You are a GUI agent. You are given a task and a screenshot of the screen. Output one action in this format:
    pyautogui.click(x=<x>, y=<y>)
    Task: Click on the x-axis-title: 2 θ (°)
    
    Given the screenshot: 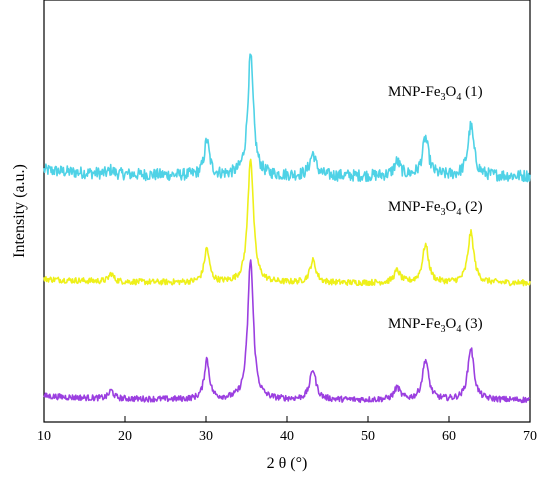 What is the action you would take?
    pyautogui.click(x=287, y=463)
    